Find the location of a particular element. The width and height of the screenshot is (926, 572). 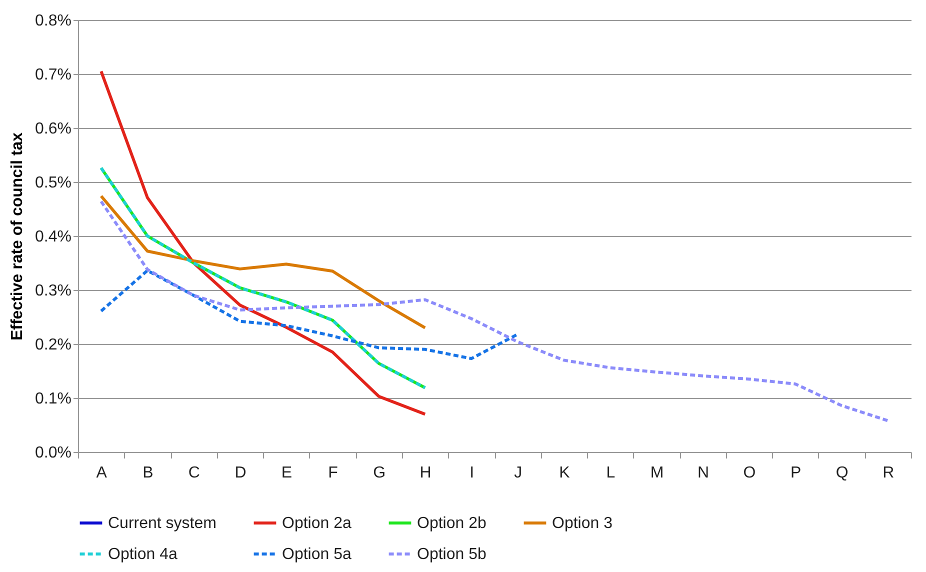

y-tick-label: 0.5% is located at coordinates (53, 183).